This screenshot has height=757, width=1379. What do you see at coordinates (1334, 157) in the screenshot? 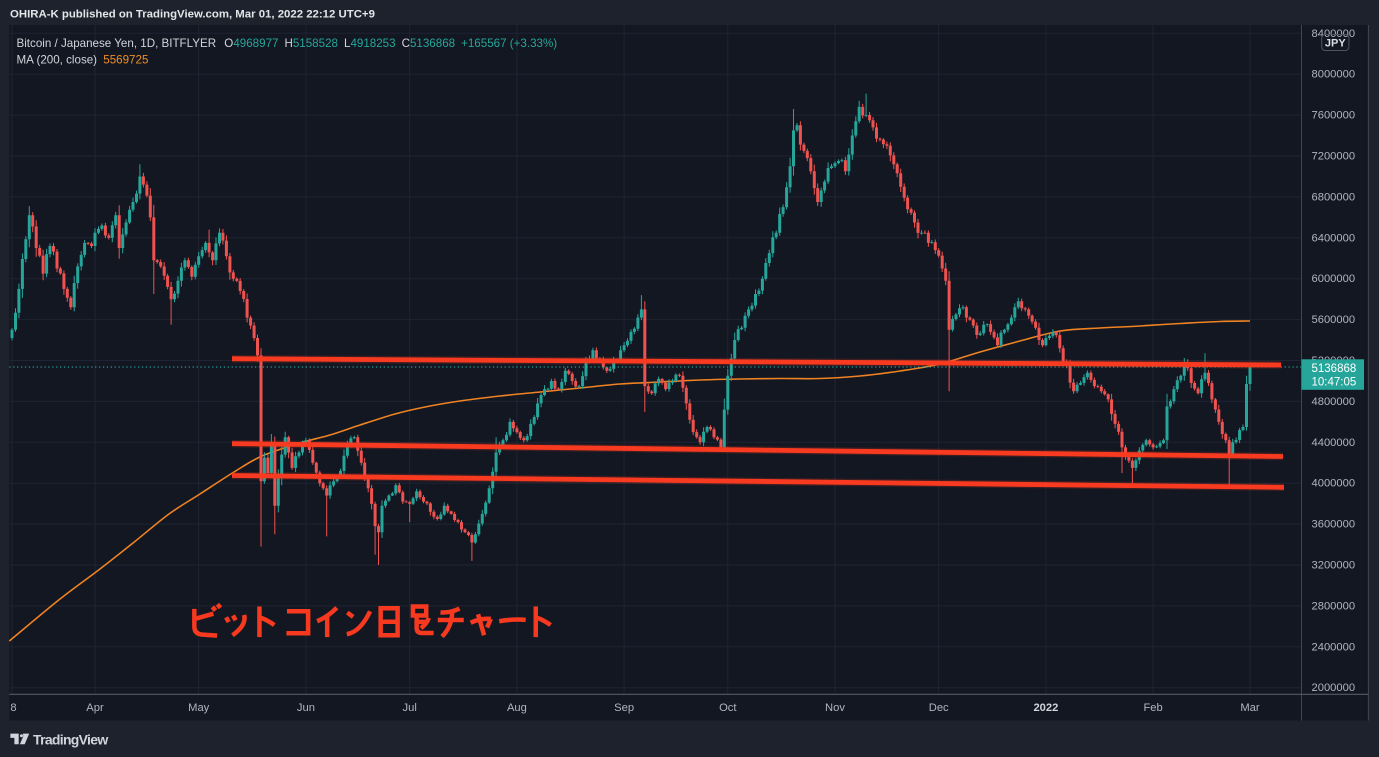
I see `svg-text: 7200000` at bounding box center [1334, 157].